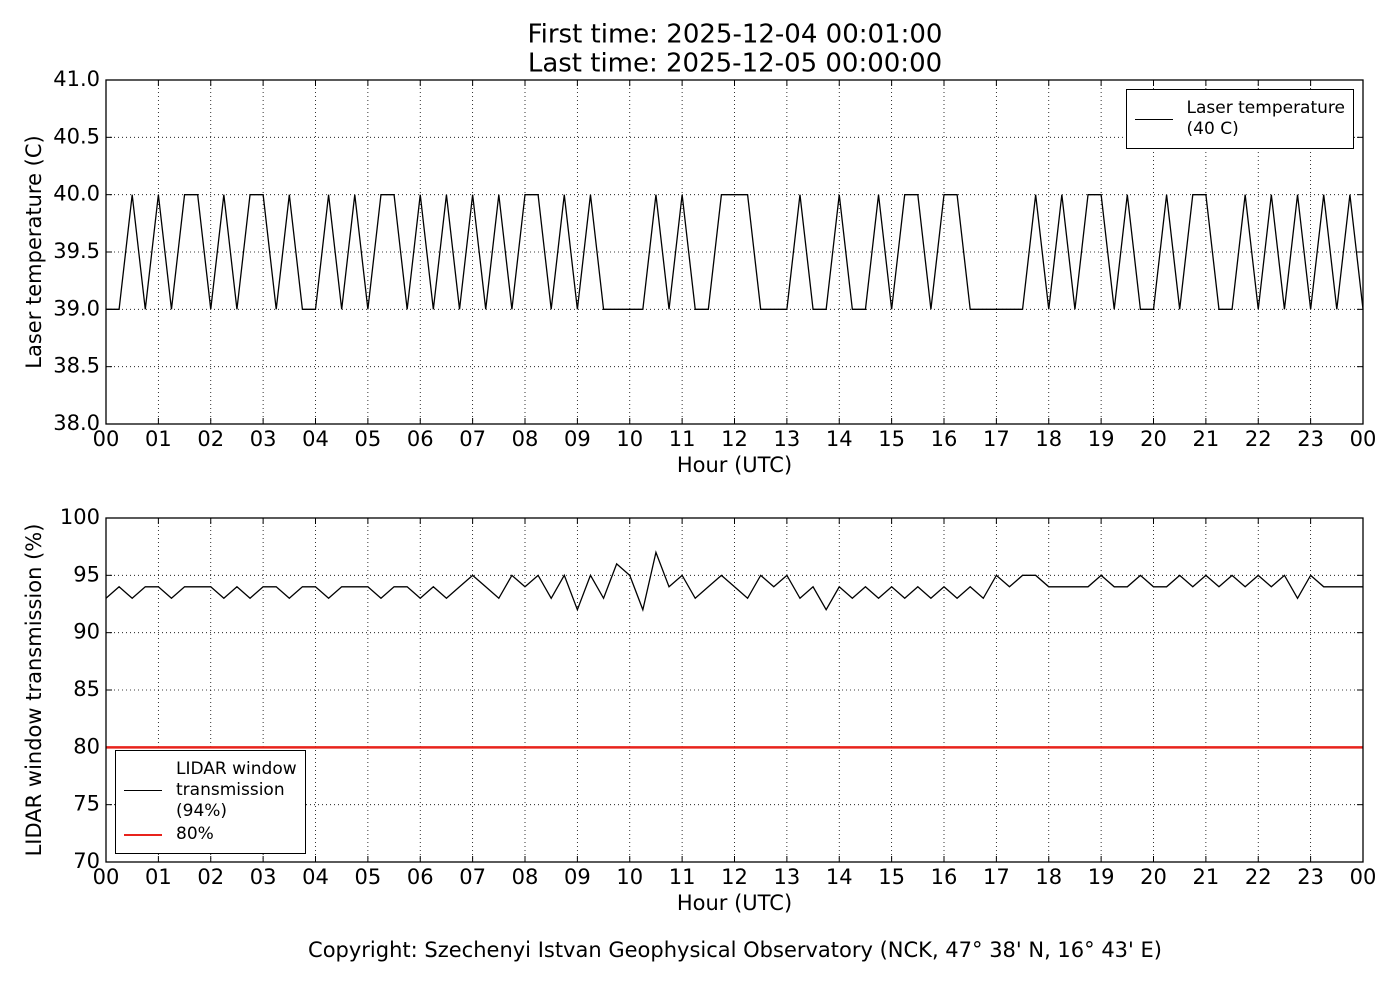  Describe the element at coordinates (195, 834) in the screenshot. I see `legend-label: 80%` at that location.